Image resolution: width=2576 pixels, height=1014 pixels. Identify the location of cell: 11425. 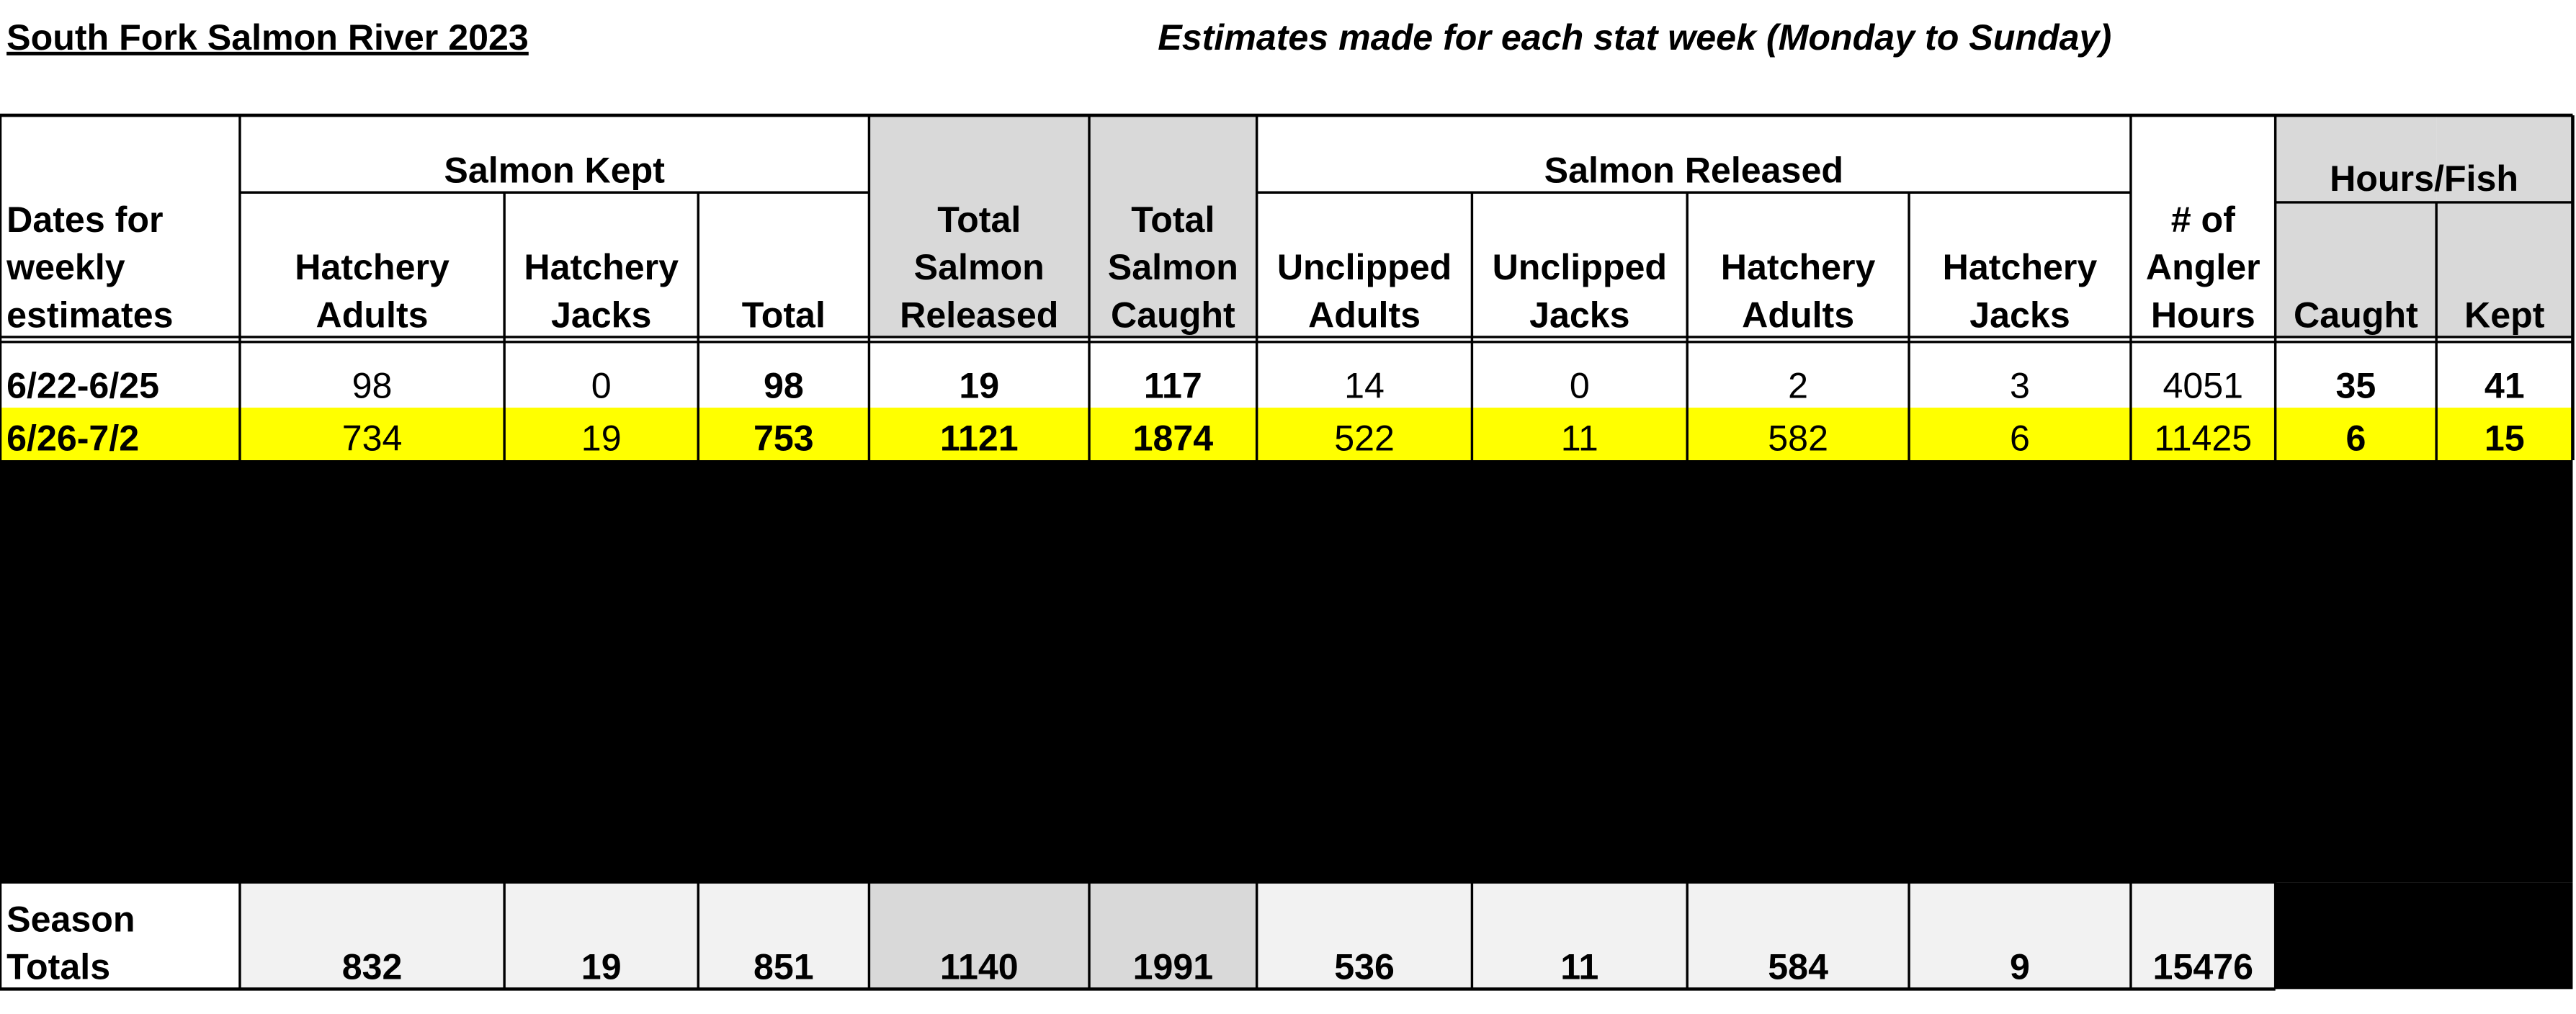
(2203, 438).